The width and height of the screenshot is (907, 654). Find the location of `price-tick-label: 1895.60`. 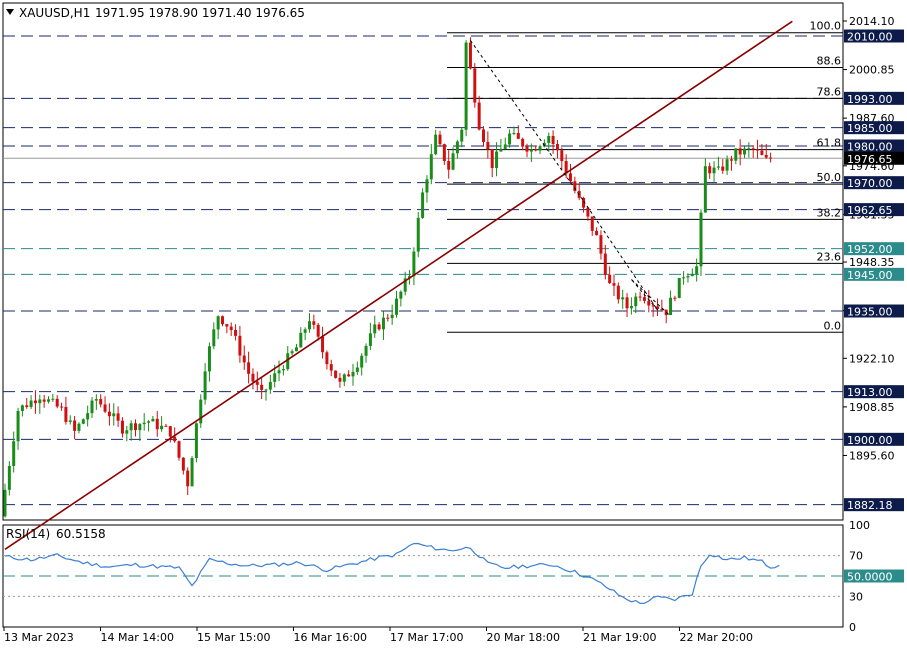

price-tick-label: 1895.60 is located at coordinates (872, 455).